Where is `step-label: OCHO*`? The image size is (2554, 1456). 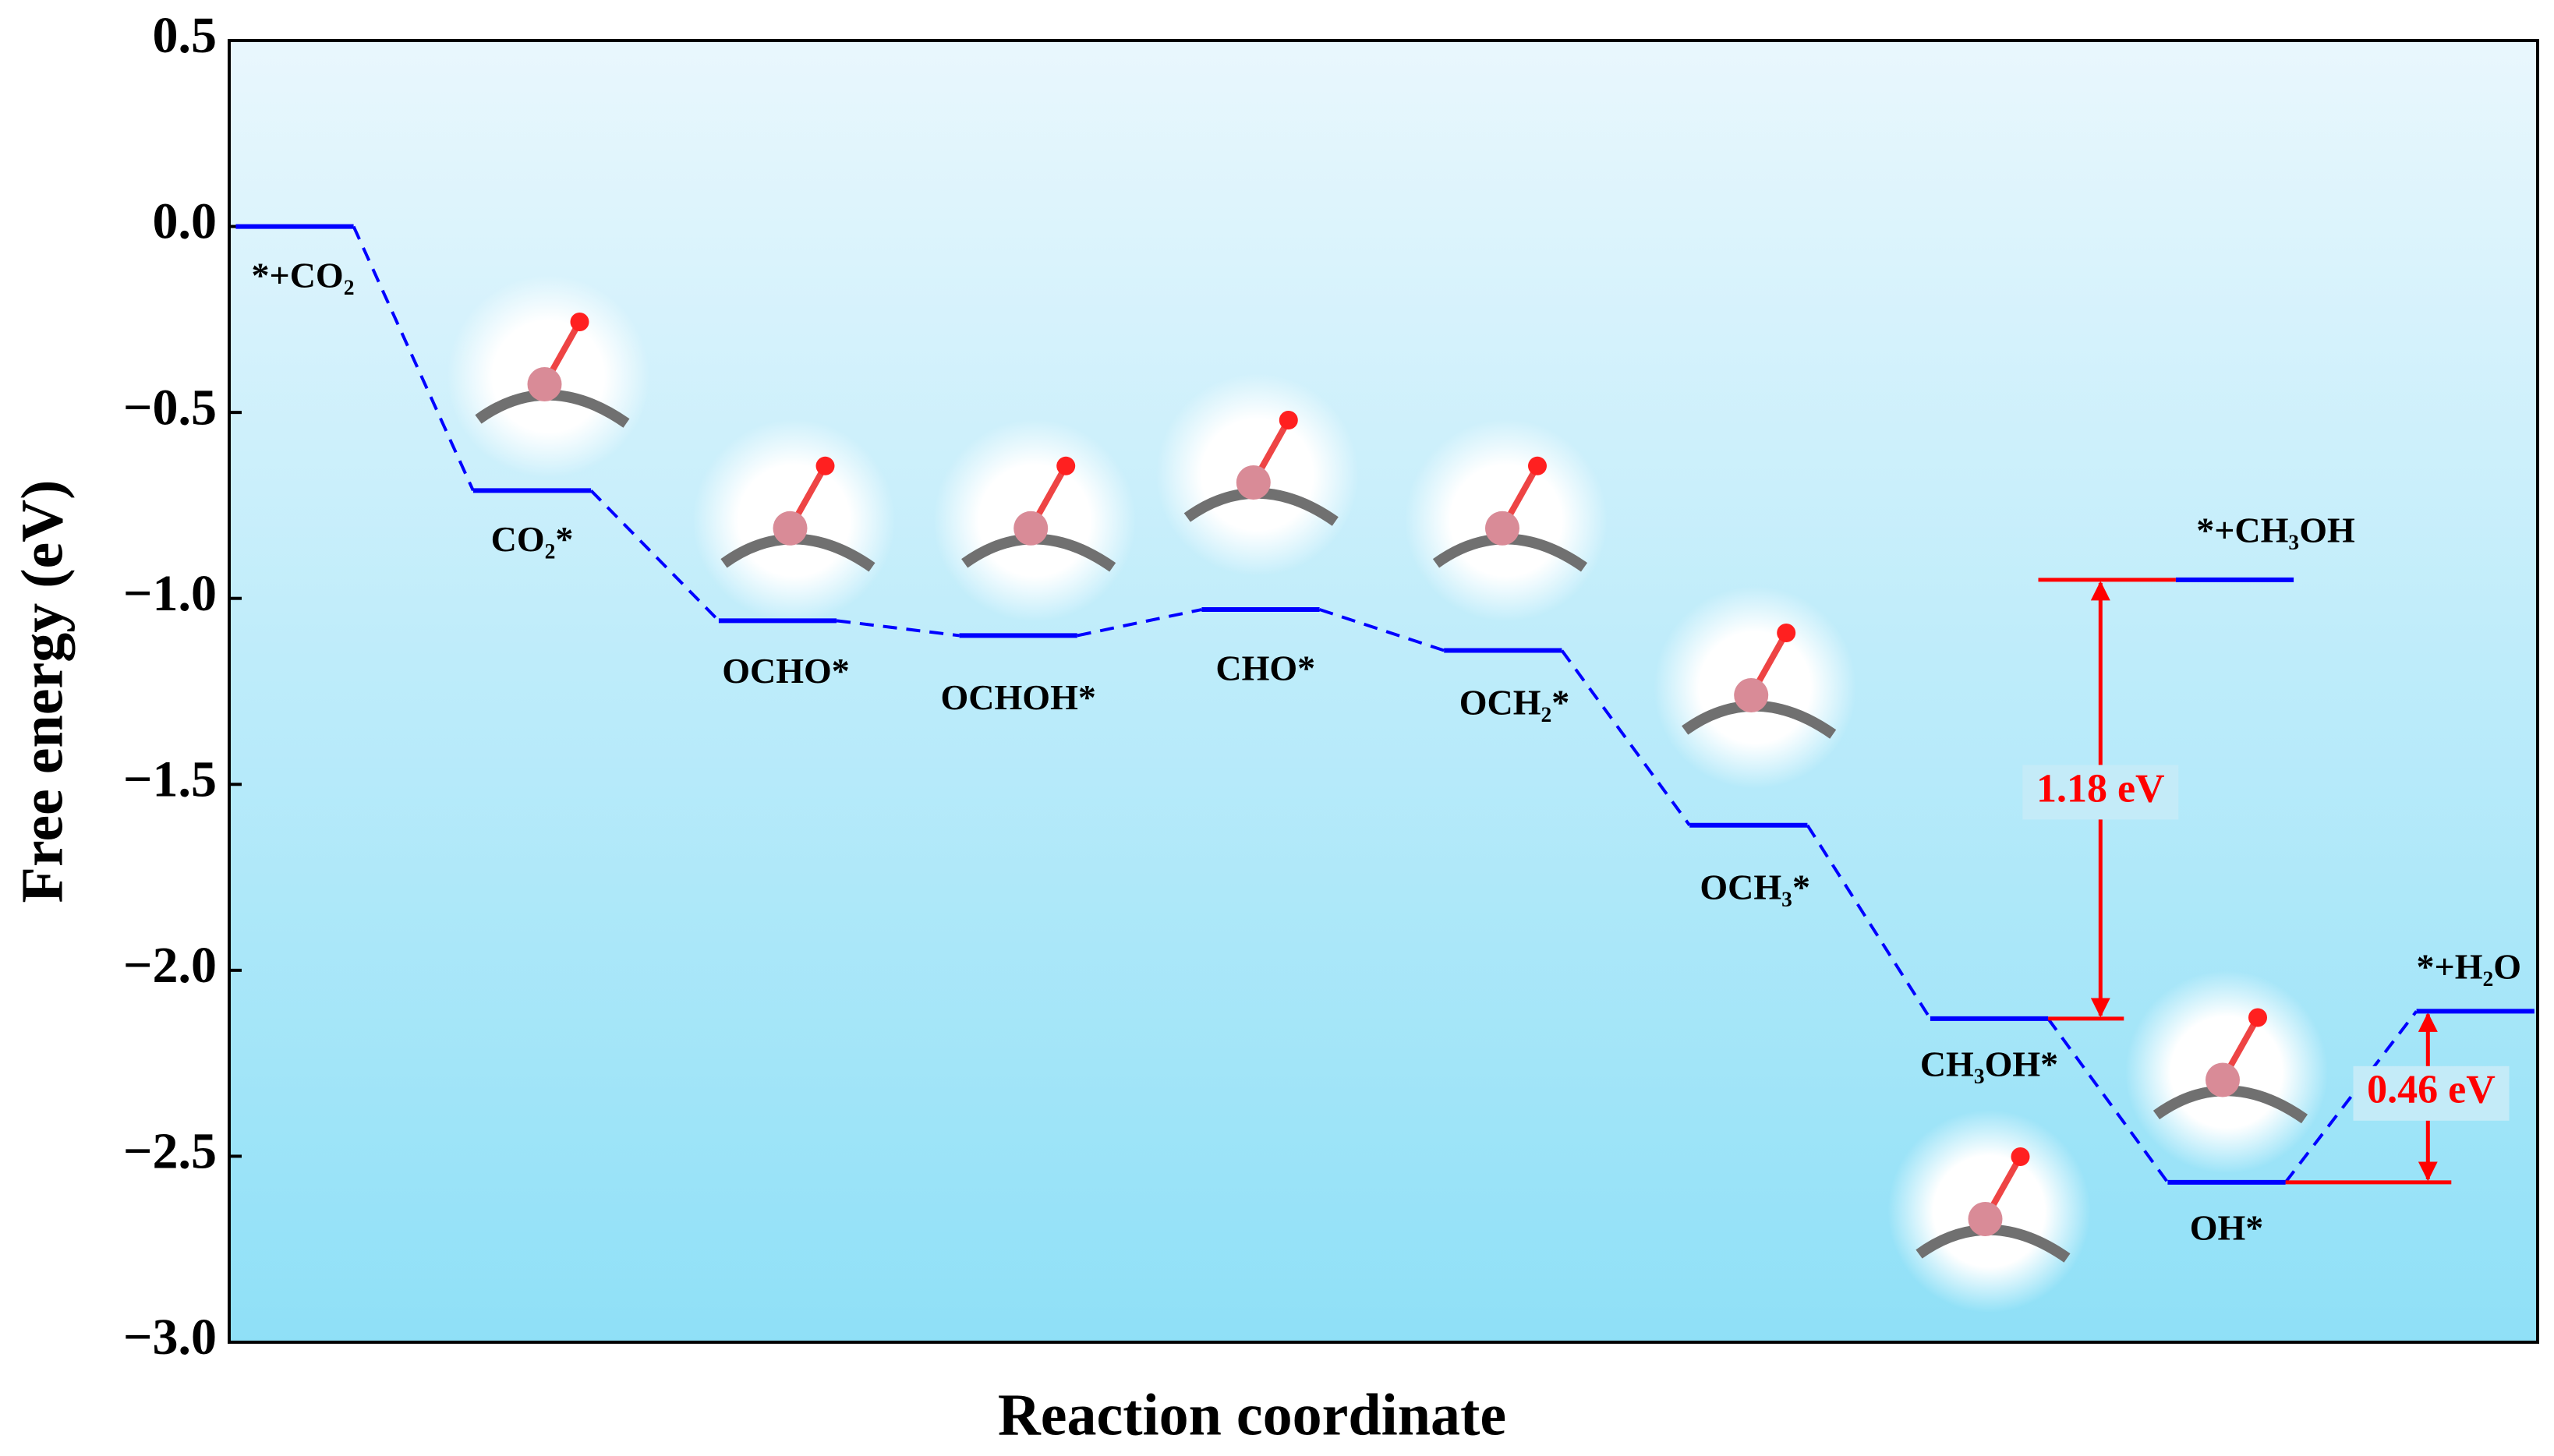 step-label: OCHO* is located at coordinates (786, 671).